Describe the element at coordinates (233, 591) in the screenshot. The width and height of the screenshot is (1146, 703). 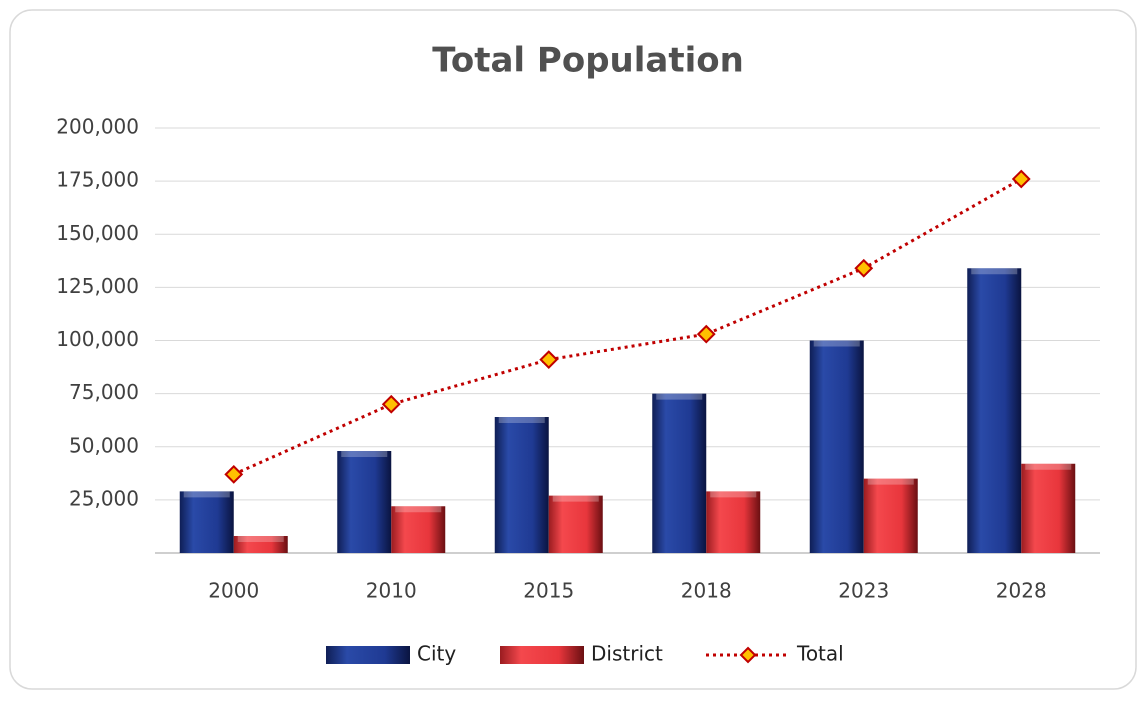
I see `x-tick-label: 2000` at that location.